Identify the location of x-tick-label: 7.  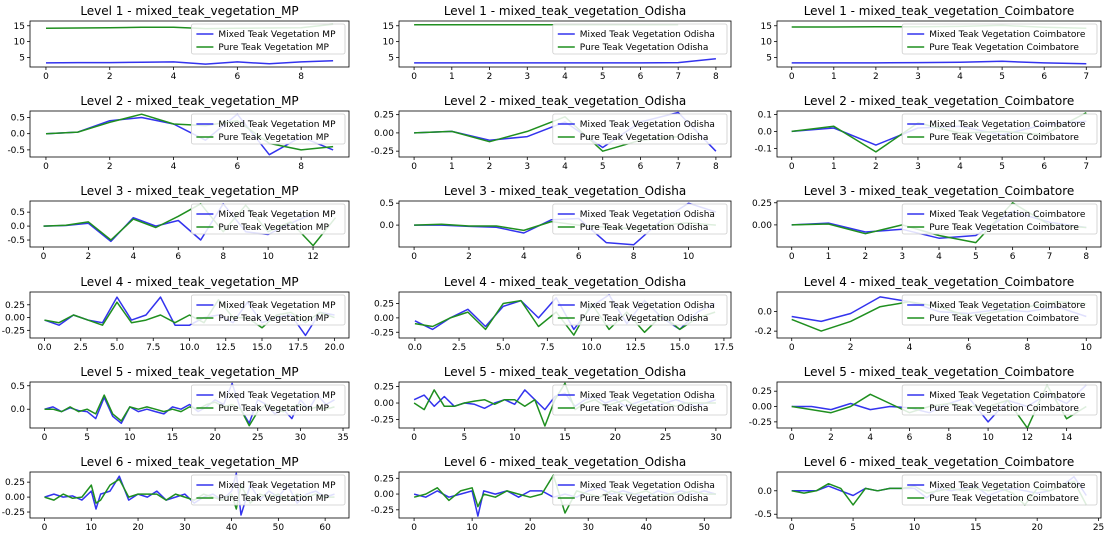
(1086, 167).